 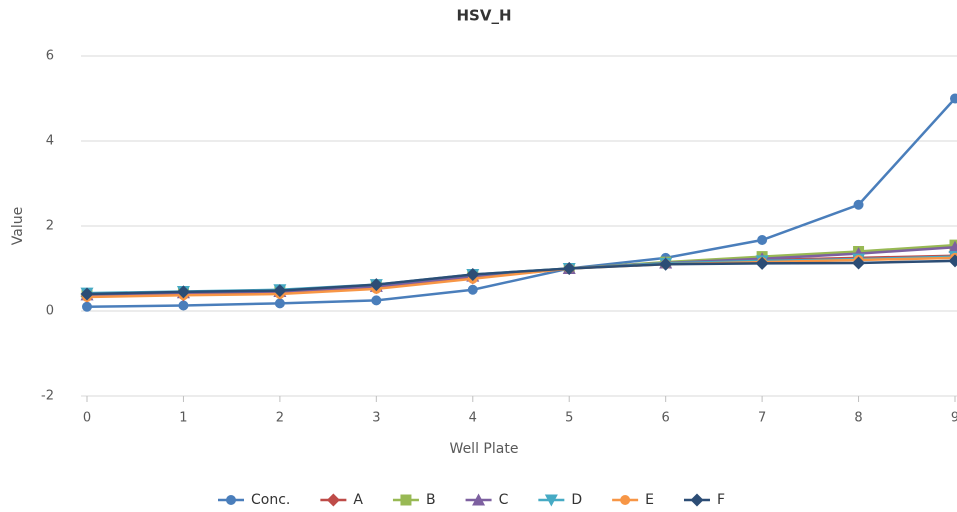 I want to click on x-tick-label: 2, so click(x=280, y=418).